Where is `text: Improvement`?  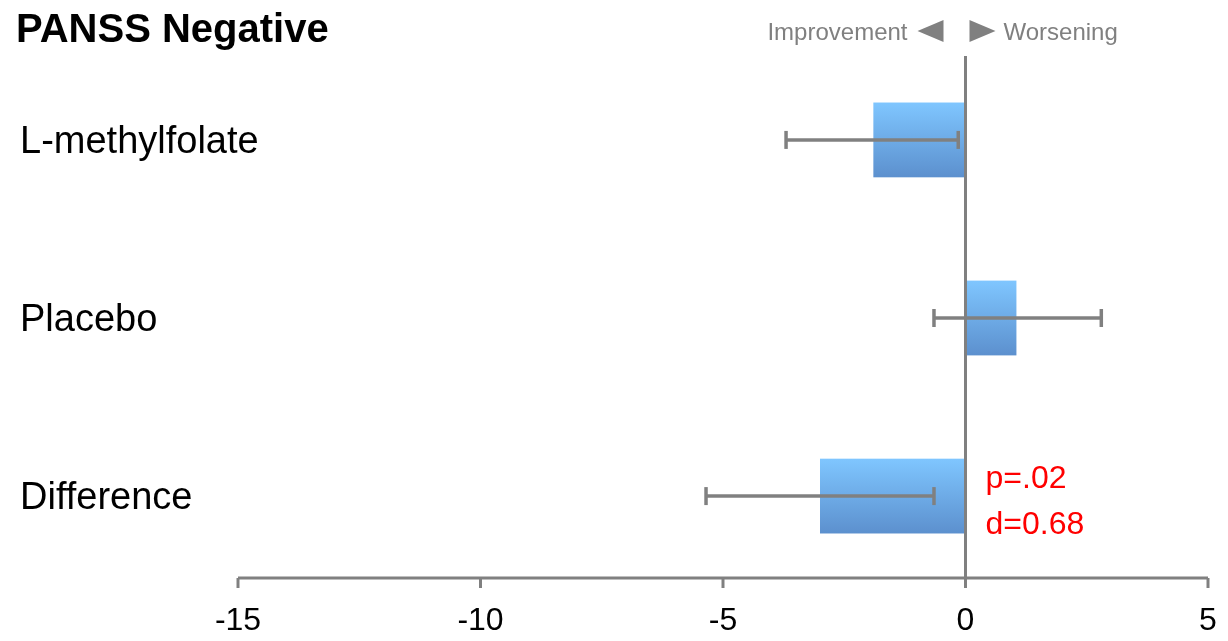 text: Improvement is located at coordinates (837, 31).